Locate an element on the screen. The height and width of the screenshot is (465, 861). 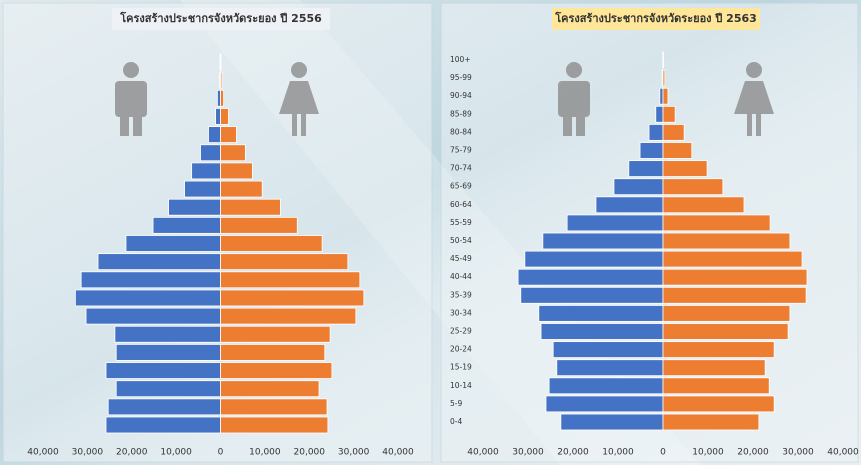
person-icons is located at coordinates (444, 99).